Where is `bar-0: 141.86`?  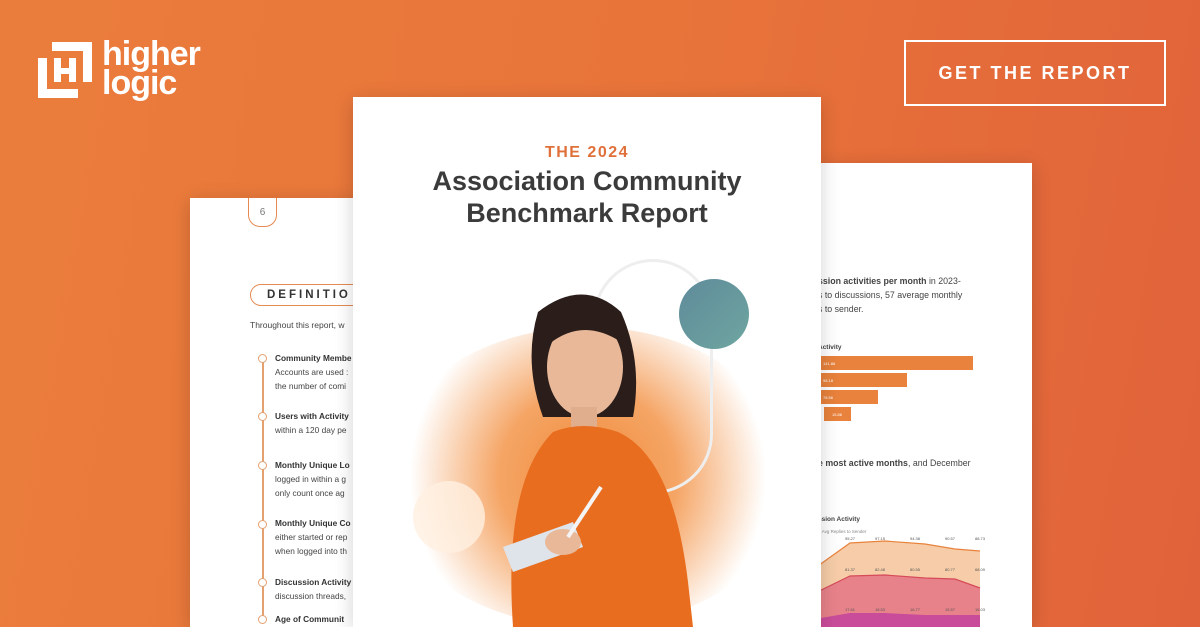 bar-0: 141.86 is located at coordinates (894, 363).